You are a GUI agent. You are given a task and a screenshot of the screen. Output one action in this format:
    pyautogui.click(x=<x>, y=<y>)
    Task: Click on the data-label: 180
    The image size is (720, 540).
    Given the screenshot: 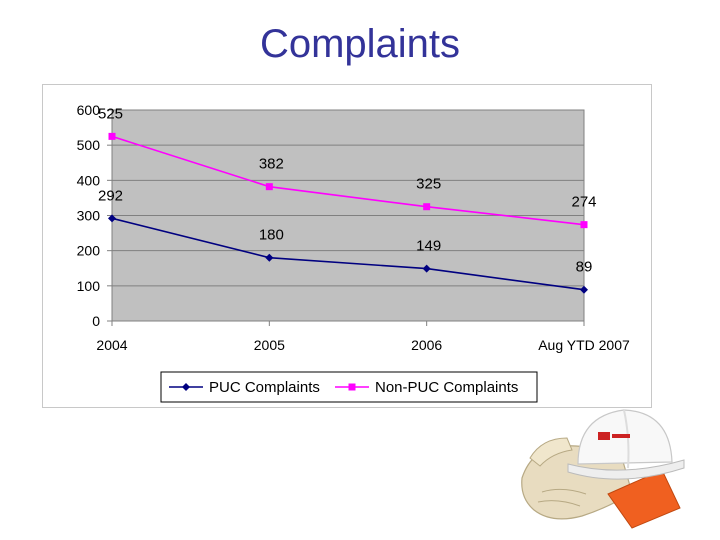 What is the action you would take?
    pyautogui.click(x=271, y=235)
    